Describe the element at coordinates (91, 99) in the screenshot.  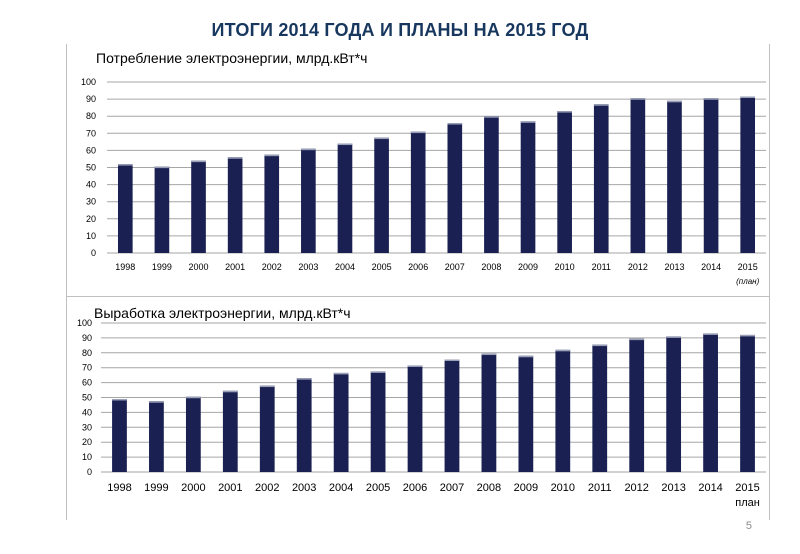
I see `consumption-y-tick-label: 90` at that location.